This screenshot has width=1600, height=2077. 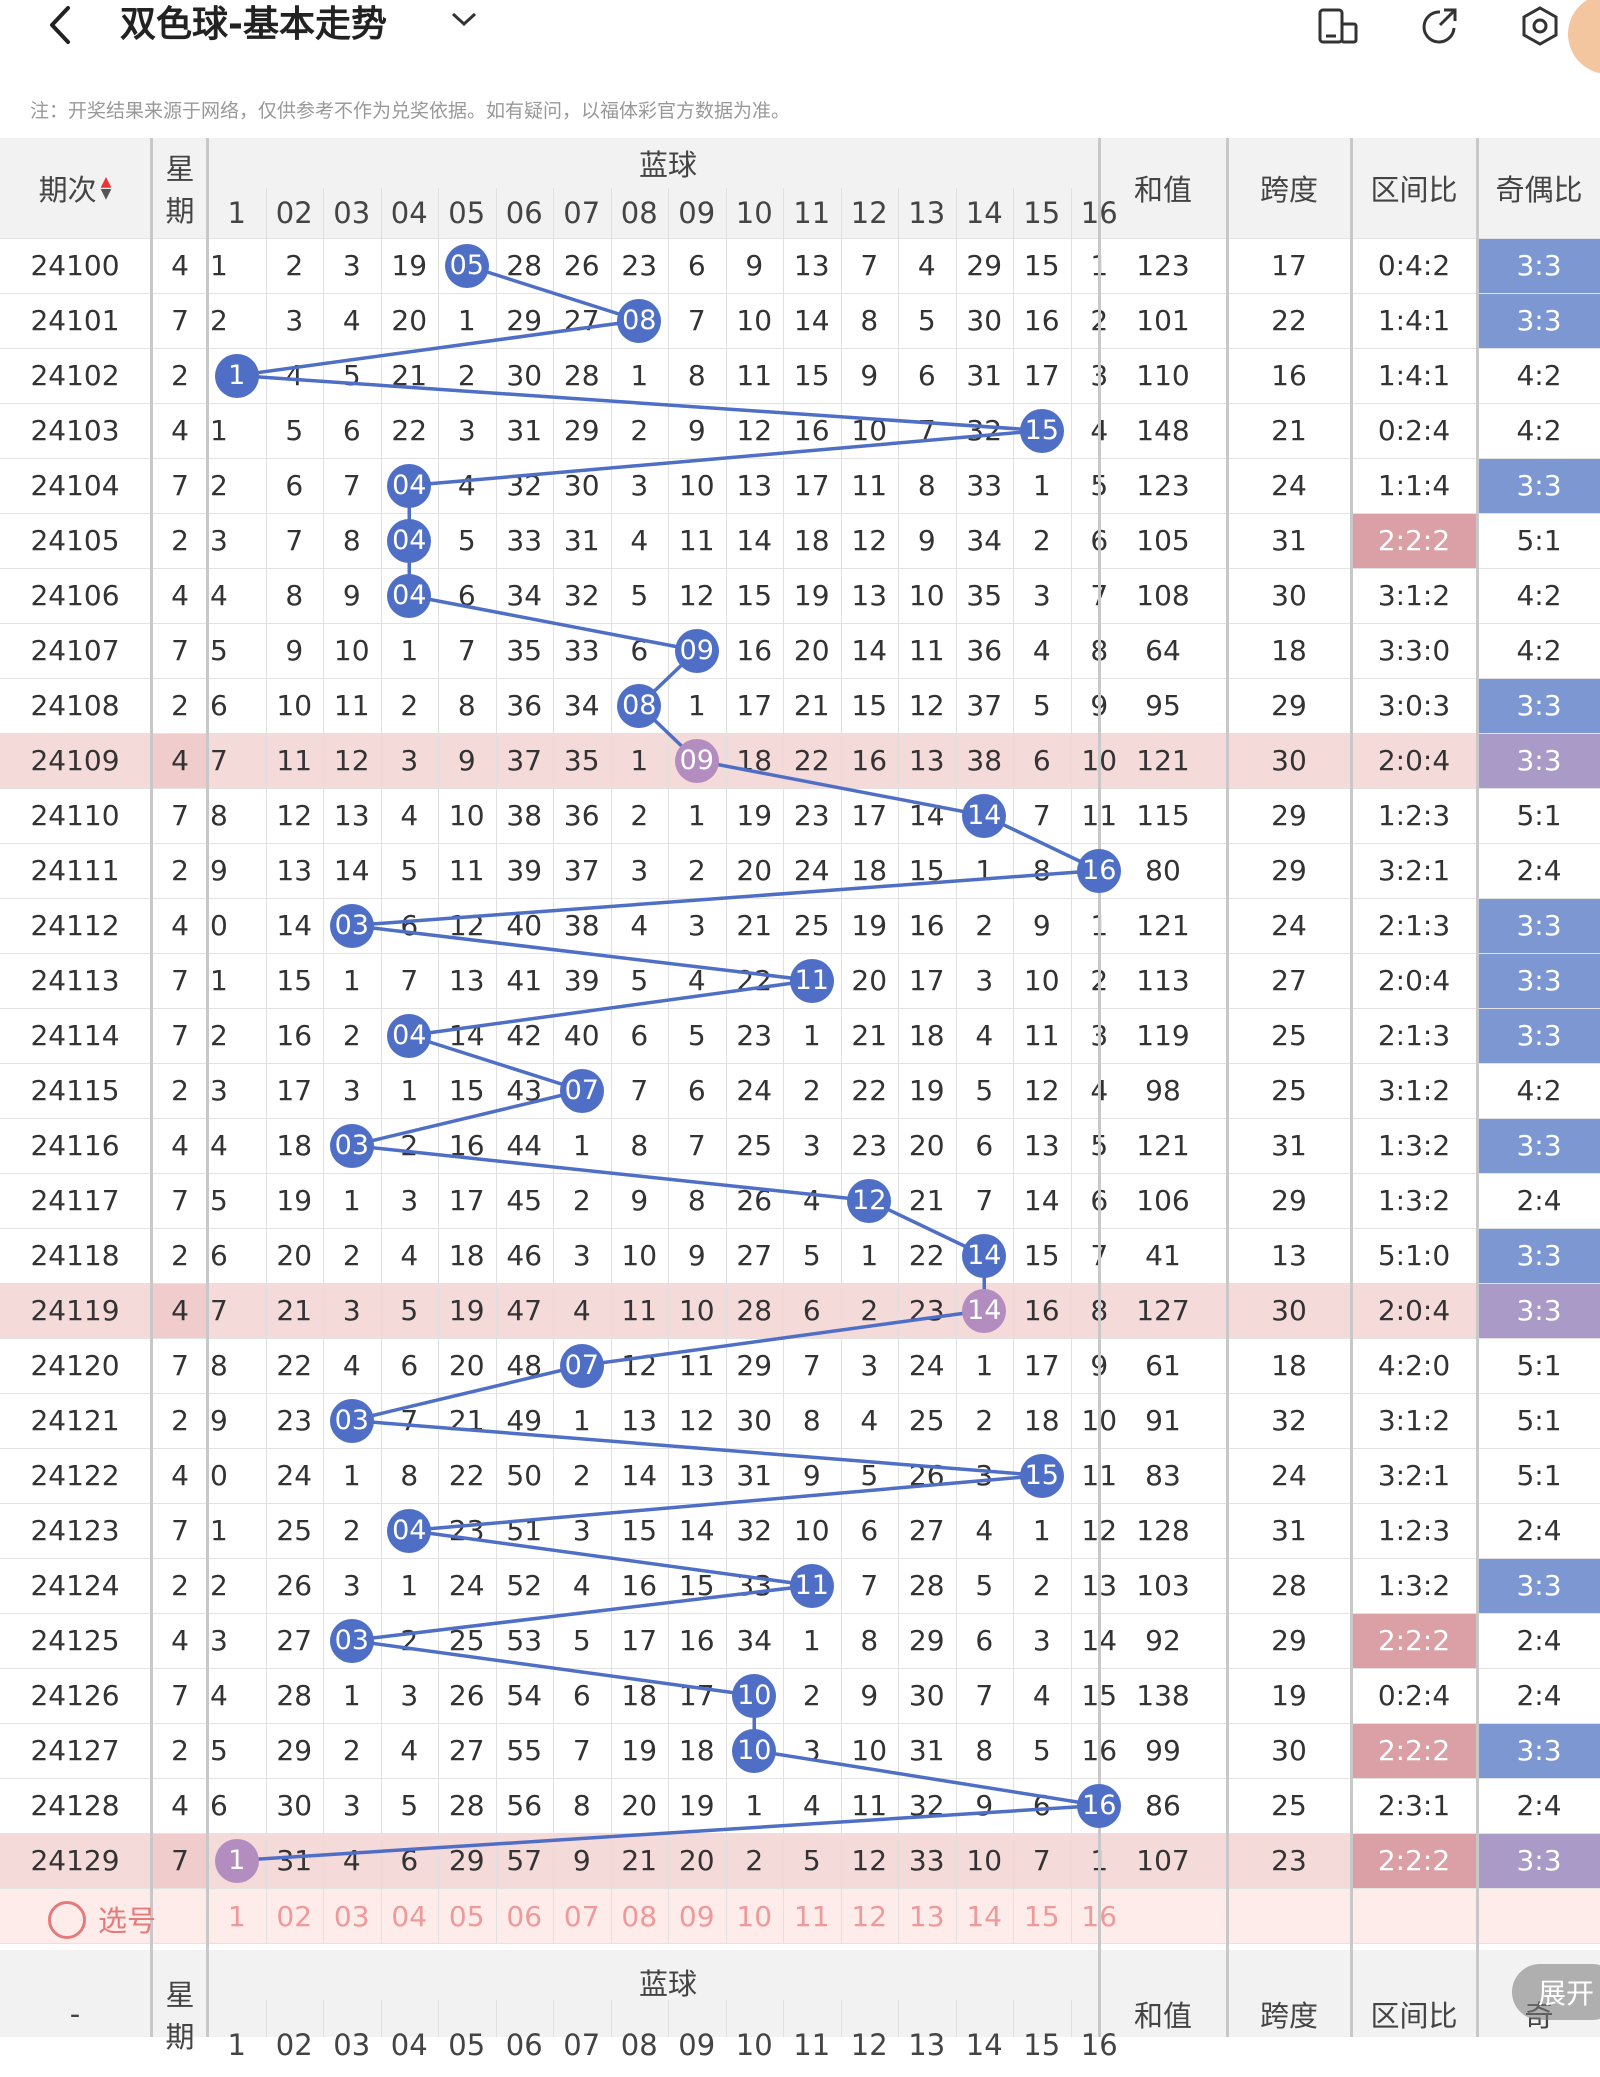 I want to click on select-numbers-label: 选号, so click(x=127, y=1919).